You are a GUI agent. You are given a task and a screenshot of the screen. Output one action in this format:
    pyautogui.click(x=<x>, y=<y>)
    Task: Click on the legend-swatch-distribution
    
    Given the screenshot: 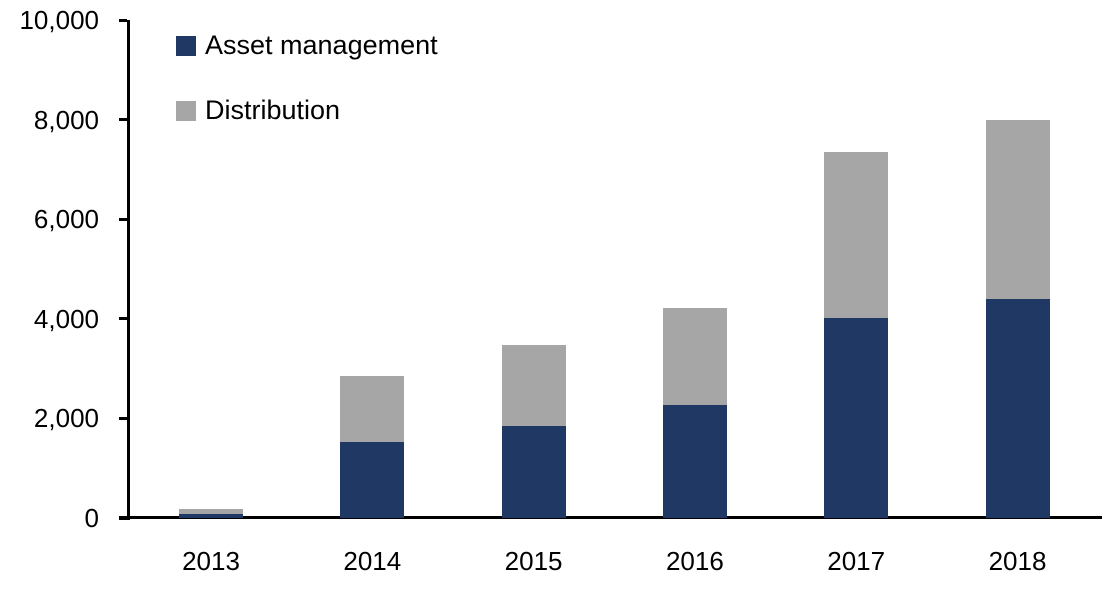 What is the action you would take?
    pyautogui.click(x=186, y=110)
    